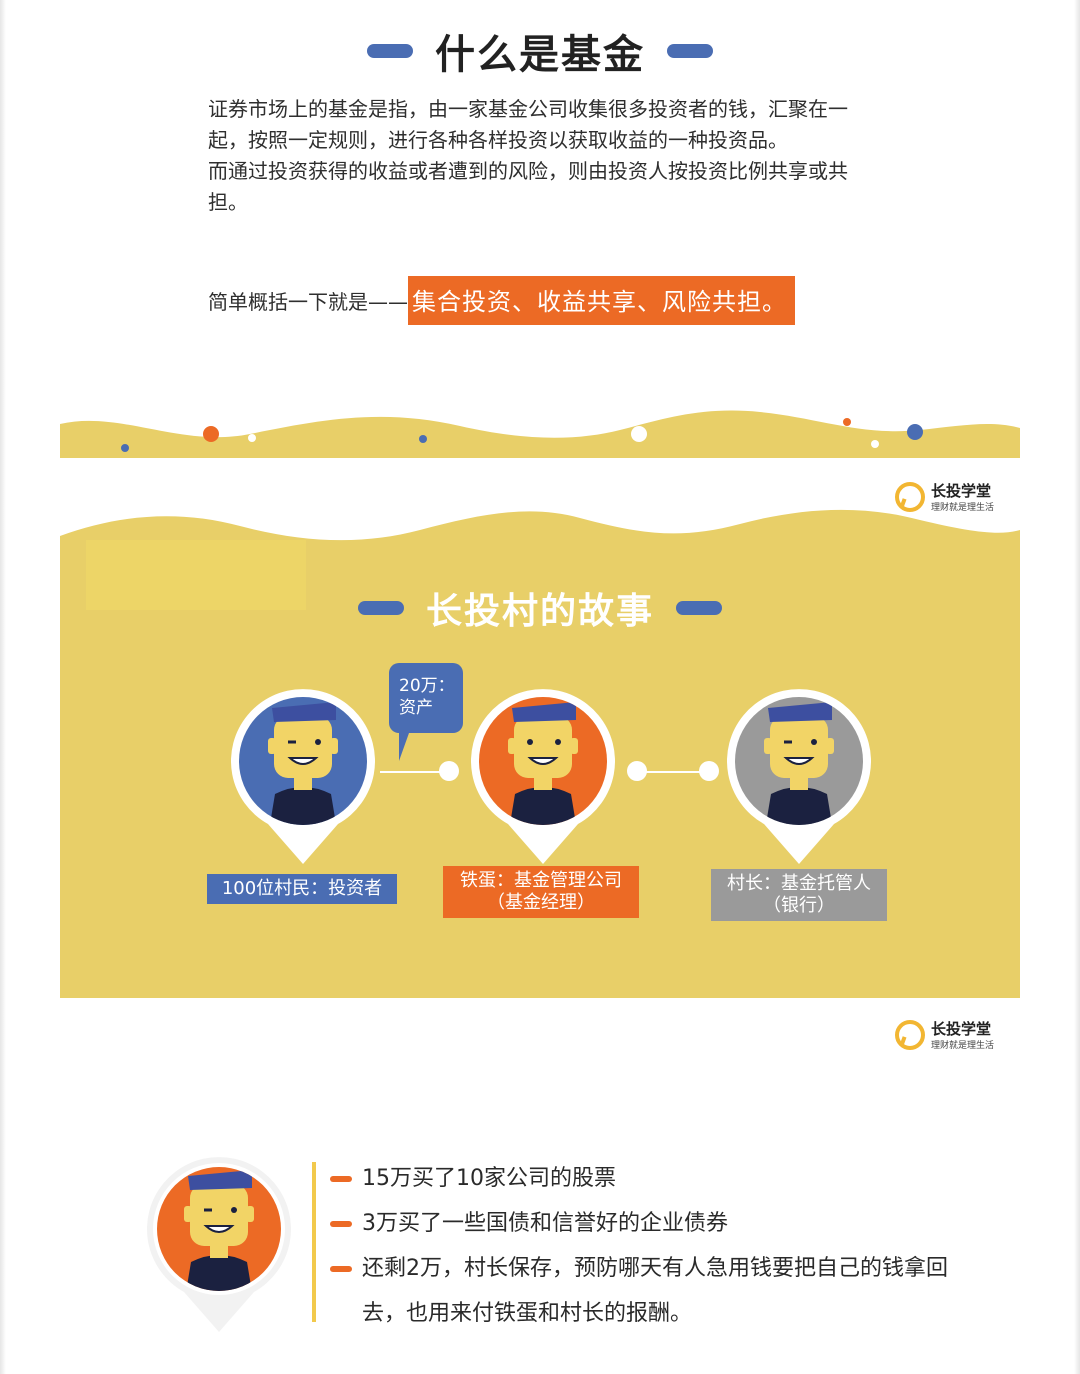  Describe the element at coordinates (427, 686) in the screenshot. I see `bubble-line-1: 20万：` at that location.